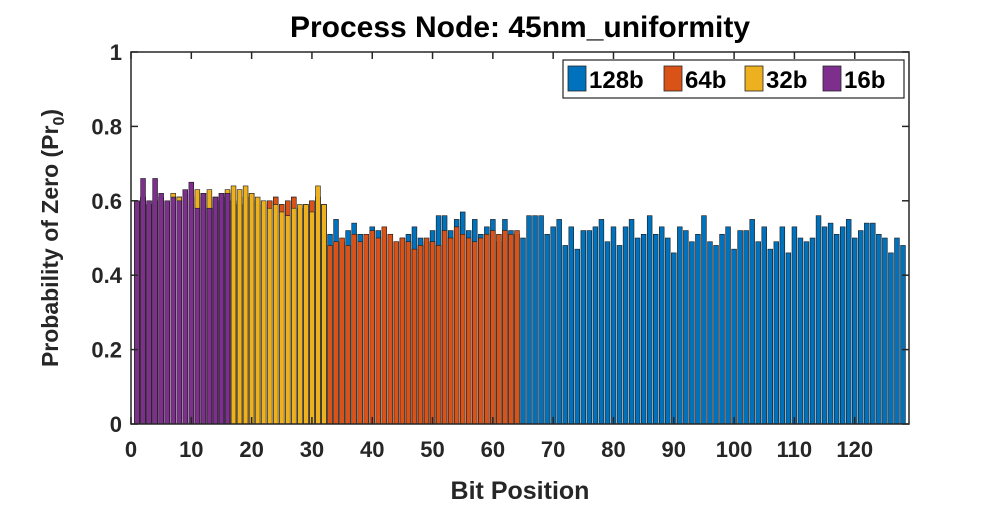 This screenshot has width=1003, height=509. Describe the element at coordinates (734, 449) in the screenshot. I see `x-tick-label-100: 100` at that location.